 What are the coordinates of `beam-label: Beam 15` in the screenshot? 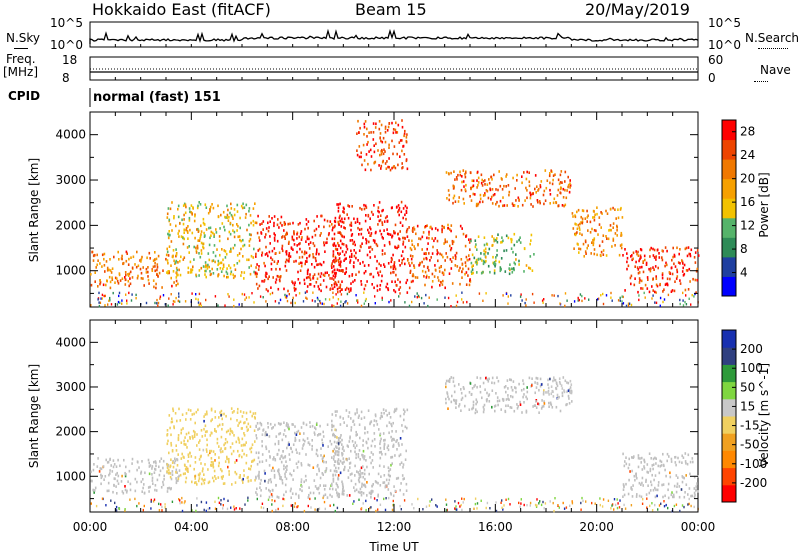 It's located at (391, 9).